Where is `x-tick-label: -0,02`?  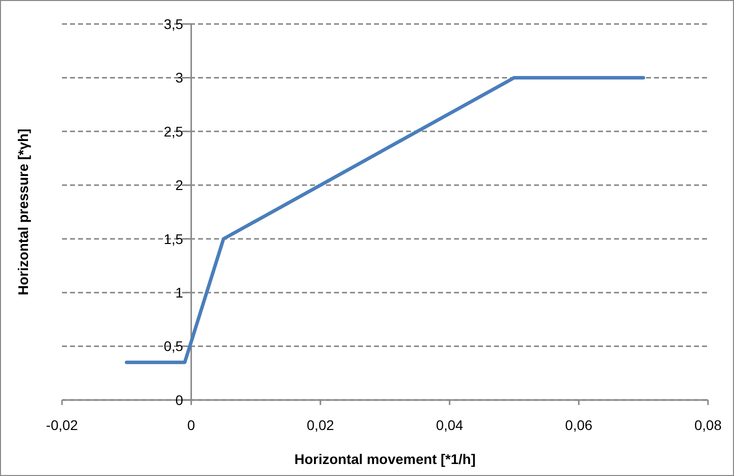
x-tick-label: -0,02 is located at coordinates (62, 425).